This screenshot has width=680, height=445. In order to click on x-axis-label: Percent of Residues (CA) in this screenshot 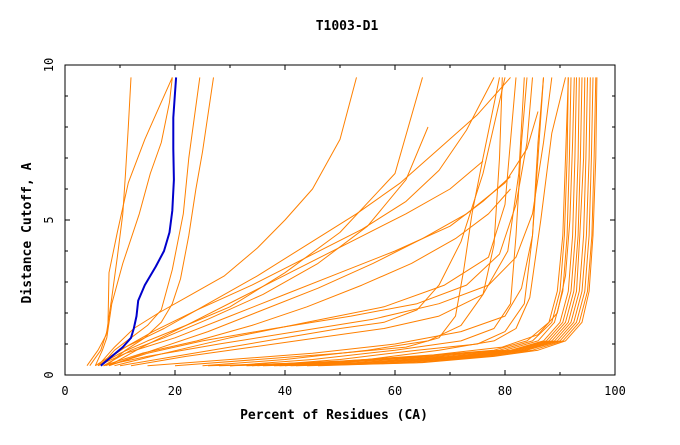, I will do `click(334, 415)`.